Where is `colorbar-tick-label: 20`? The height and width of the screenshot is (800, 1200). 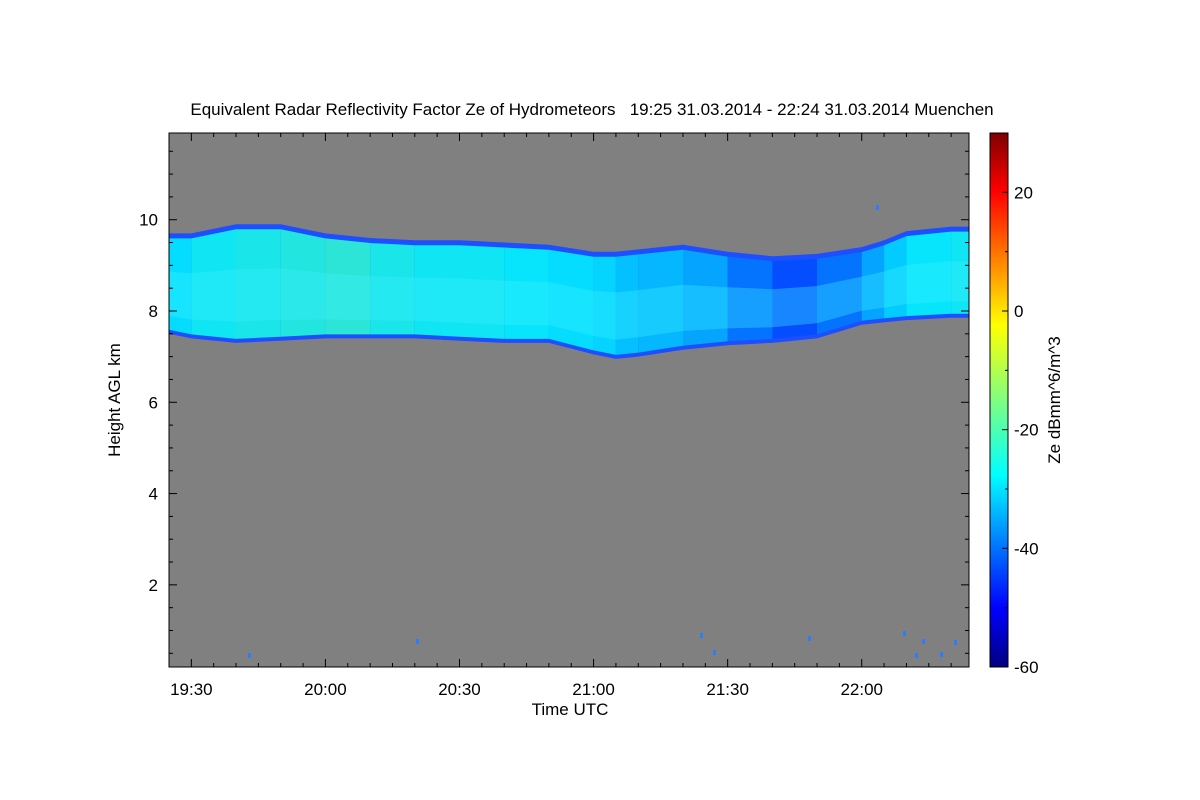 colorbar-tick-label: 20 is located at coordinates (1023, 192).